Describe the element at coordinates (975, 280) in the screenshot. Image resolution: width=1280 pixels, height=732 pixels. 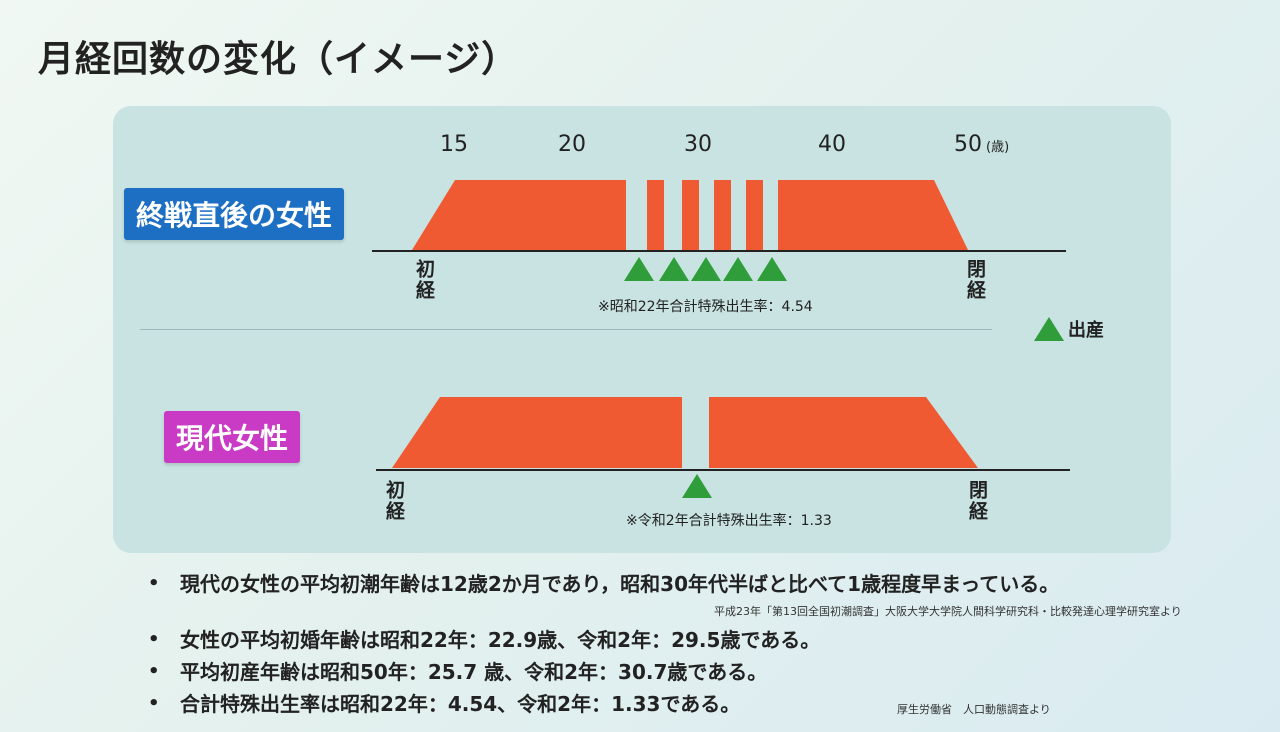
I see `postwar-menopause-label: 閉経` at that location.